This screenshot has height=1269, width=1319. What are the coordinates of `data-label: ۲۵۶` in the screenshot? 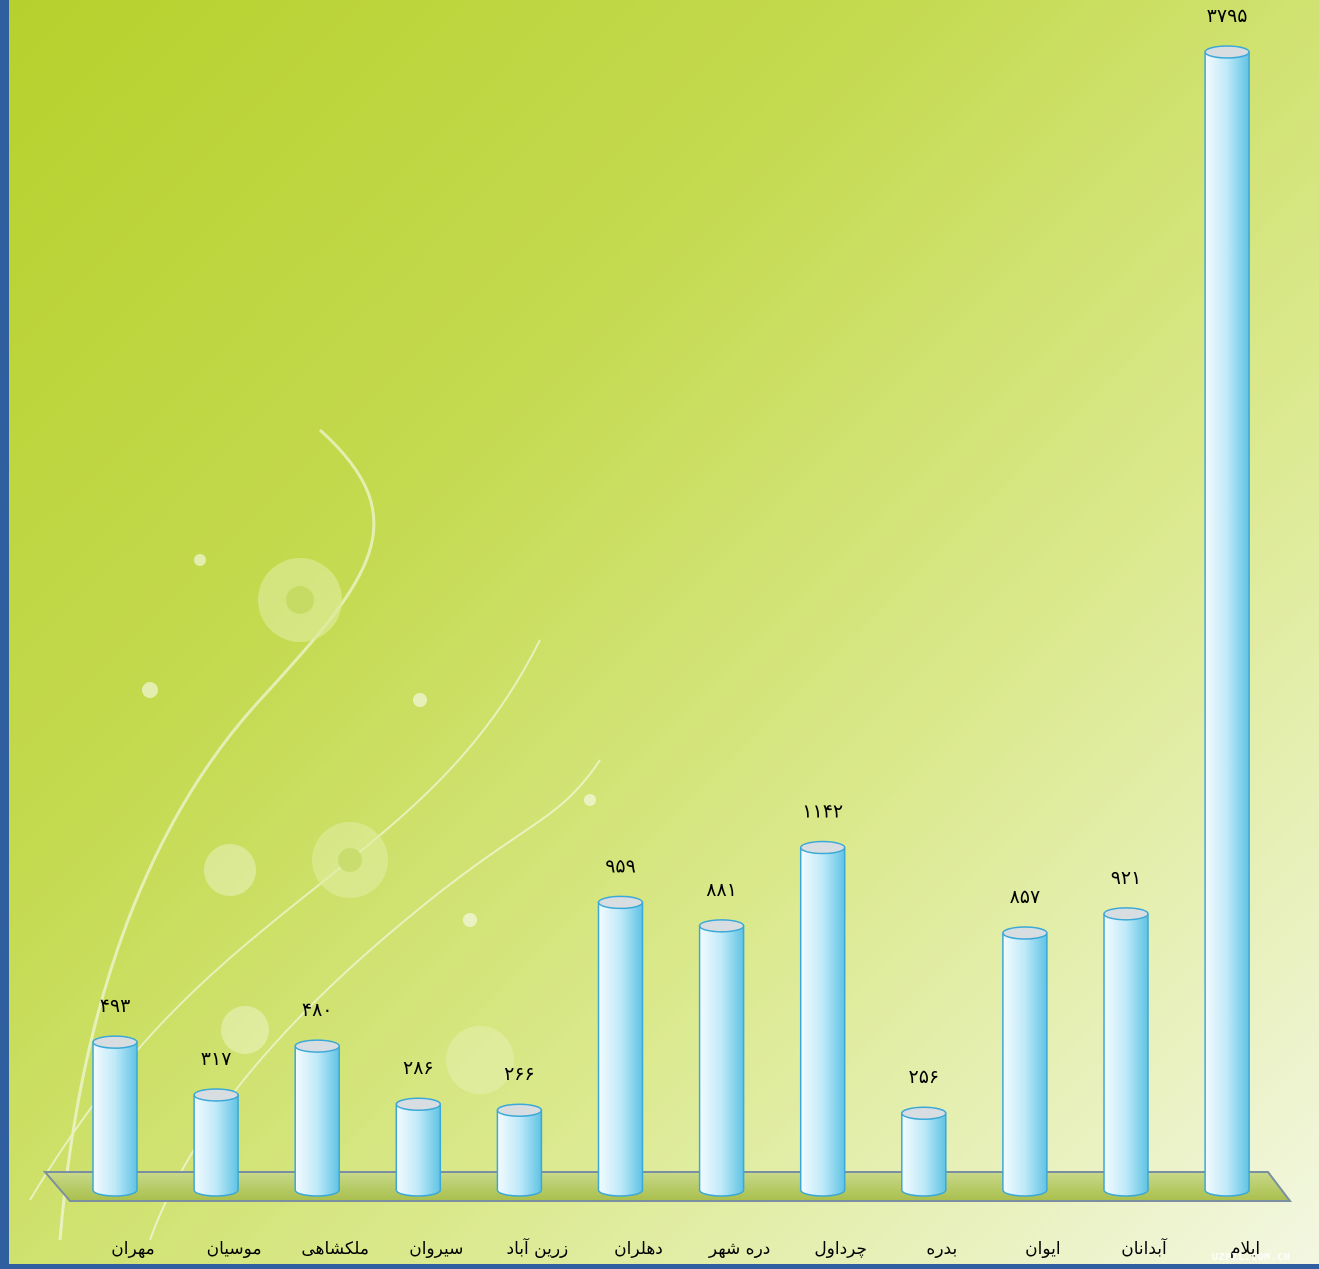 It's located at (923, 1077).